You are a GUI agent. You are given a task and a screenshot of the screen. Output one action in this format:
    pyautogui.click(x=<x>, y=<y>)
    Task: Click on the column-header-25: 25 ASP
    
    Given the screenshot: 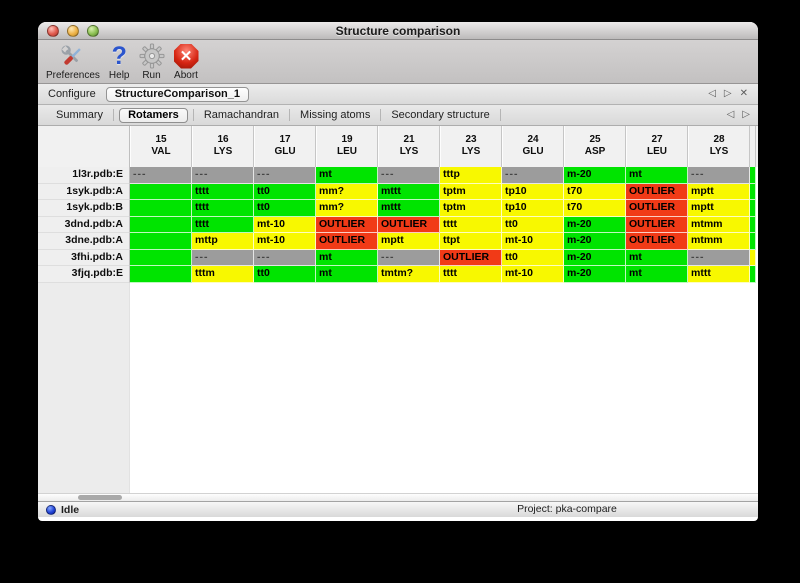 What is the action you would take?
    pyautogui.click(x=595, y=146)
    